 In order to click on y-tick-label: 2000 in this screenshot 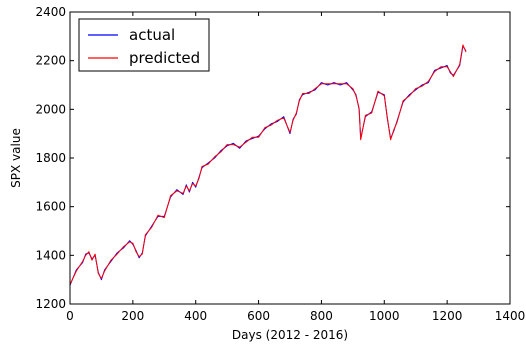, I will do `click(50, 109)`.